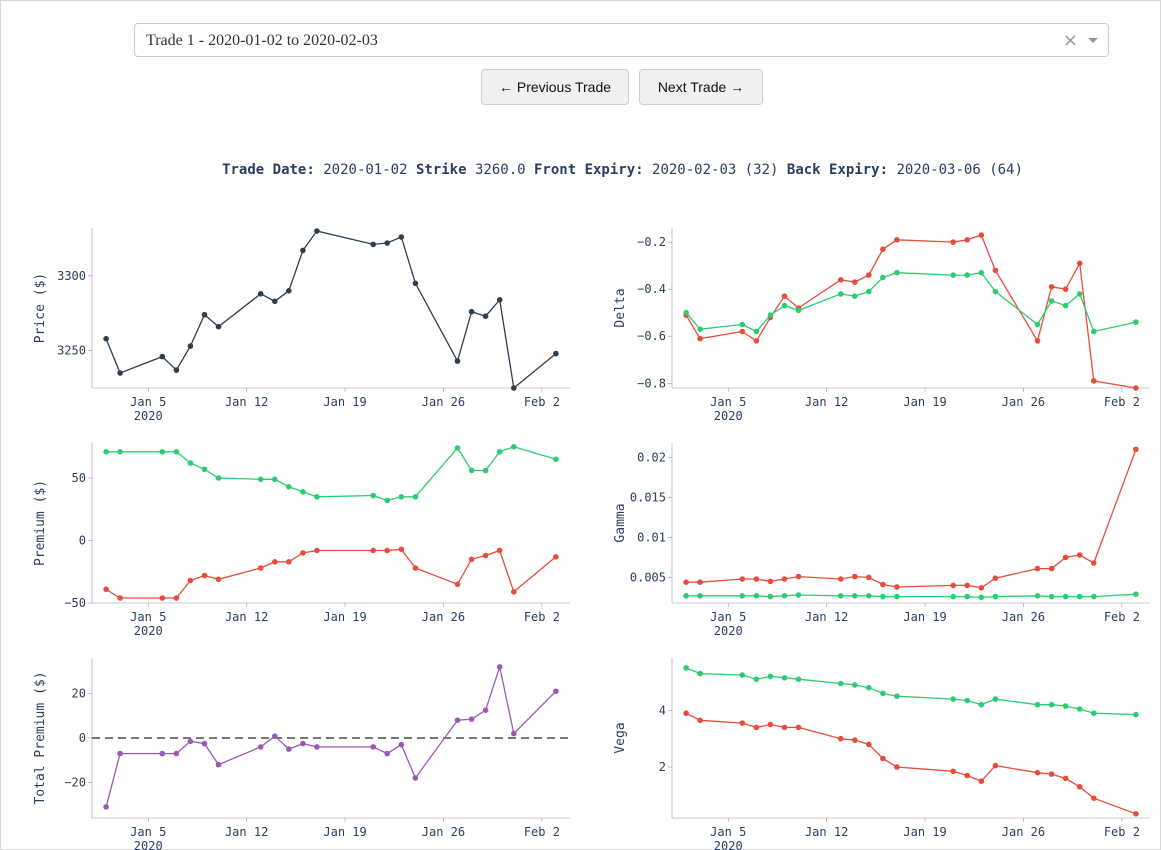 The height and width of the screenshot is (850, 1161). What do you see at coordinates (701, 87) in the screenshot?
I see `next-trade-button: Next Trade →` at bounding box center [701, 87].